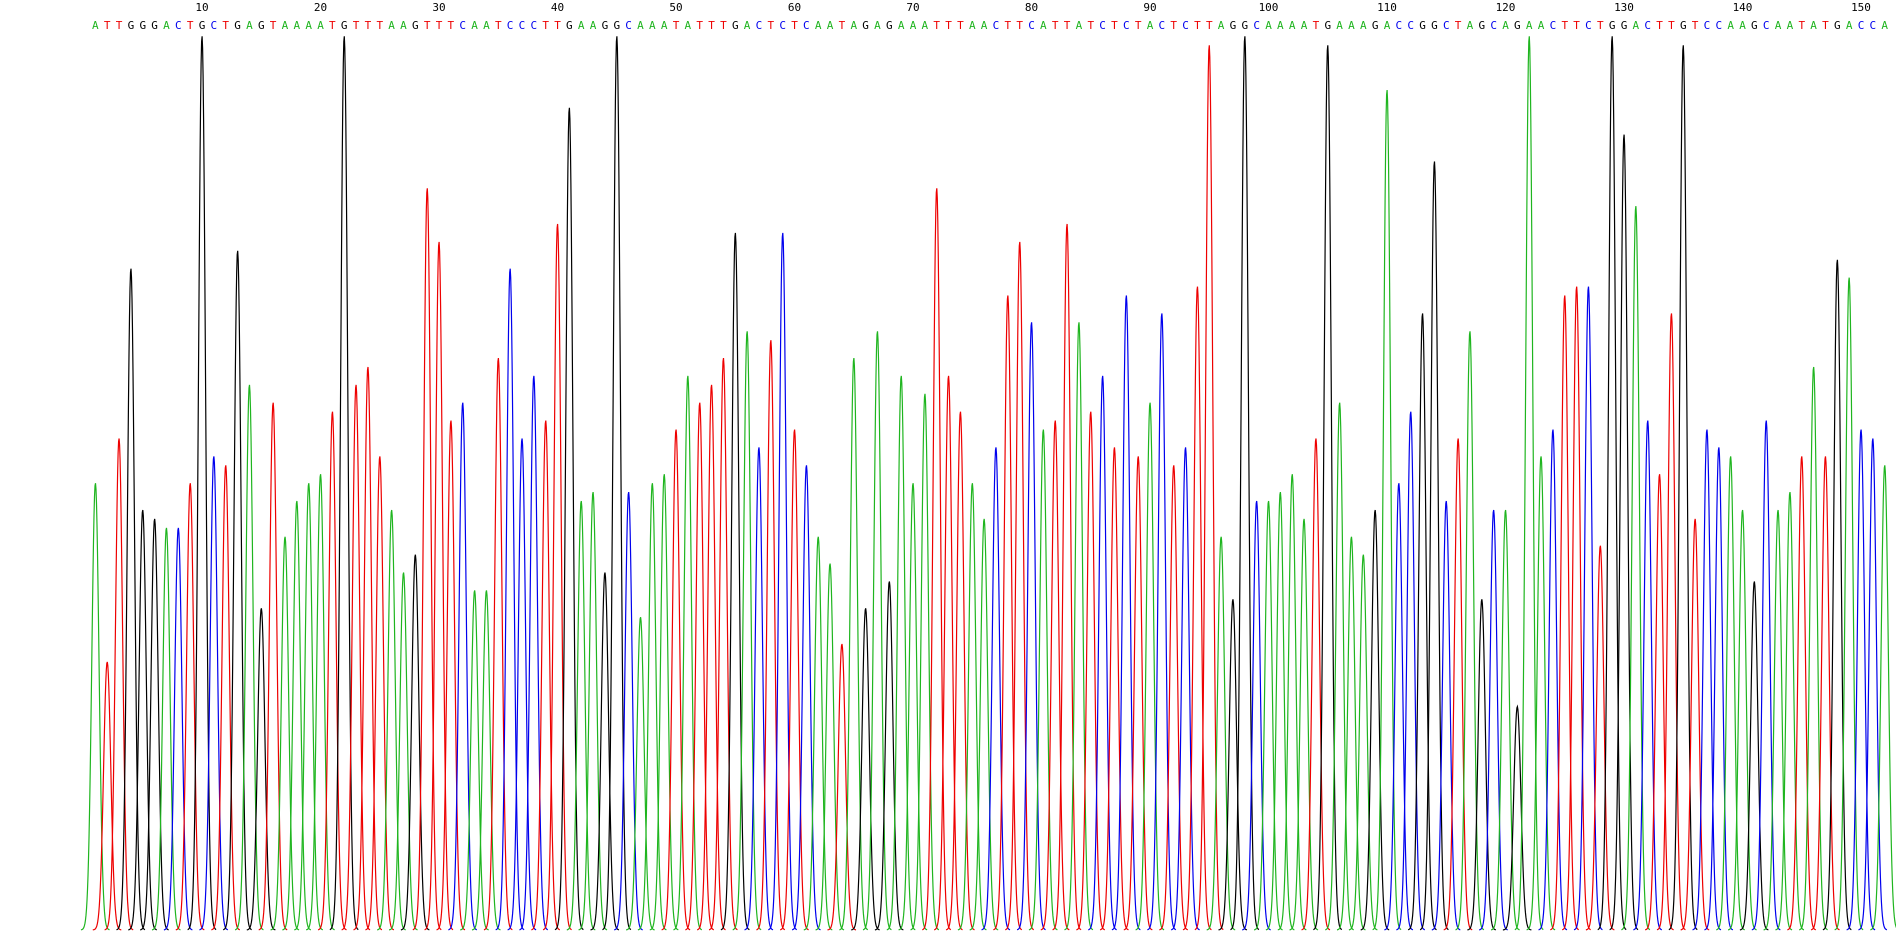  I want to click on x-tick-label: 40, so click(557, 7).